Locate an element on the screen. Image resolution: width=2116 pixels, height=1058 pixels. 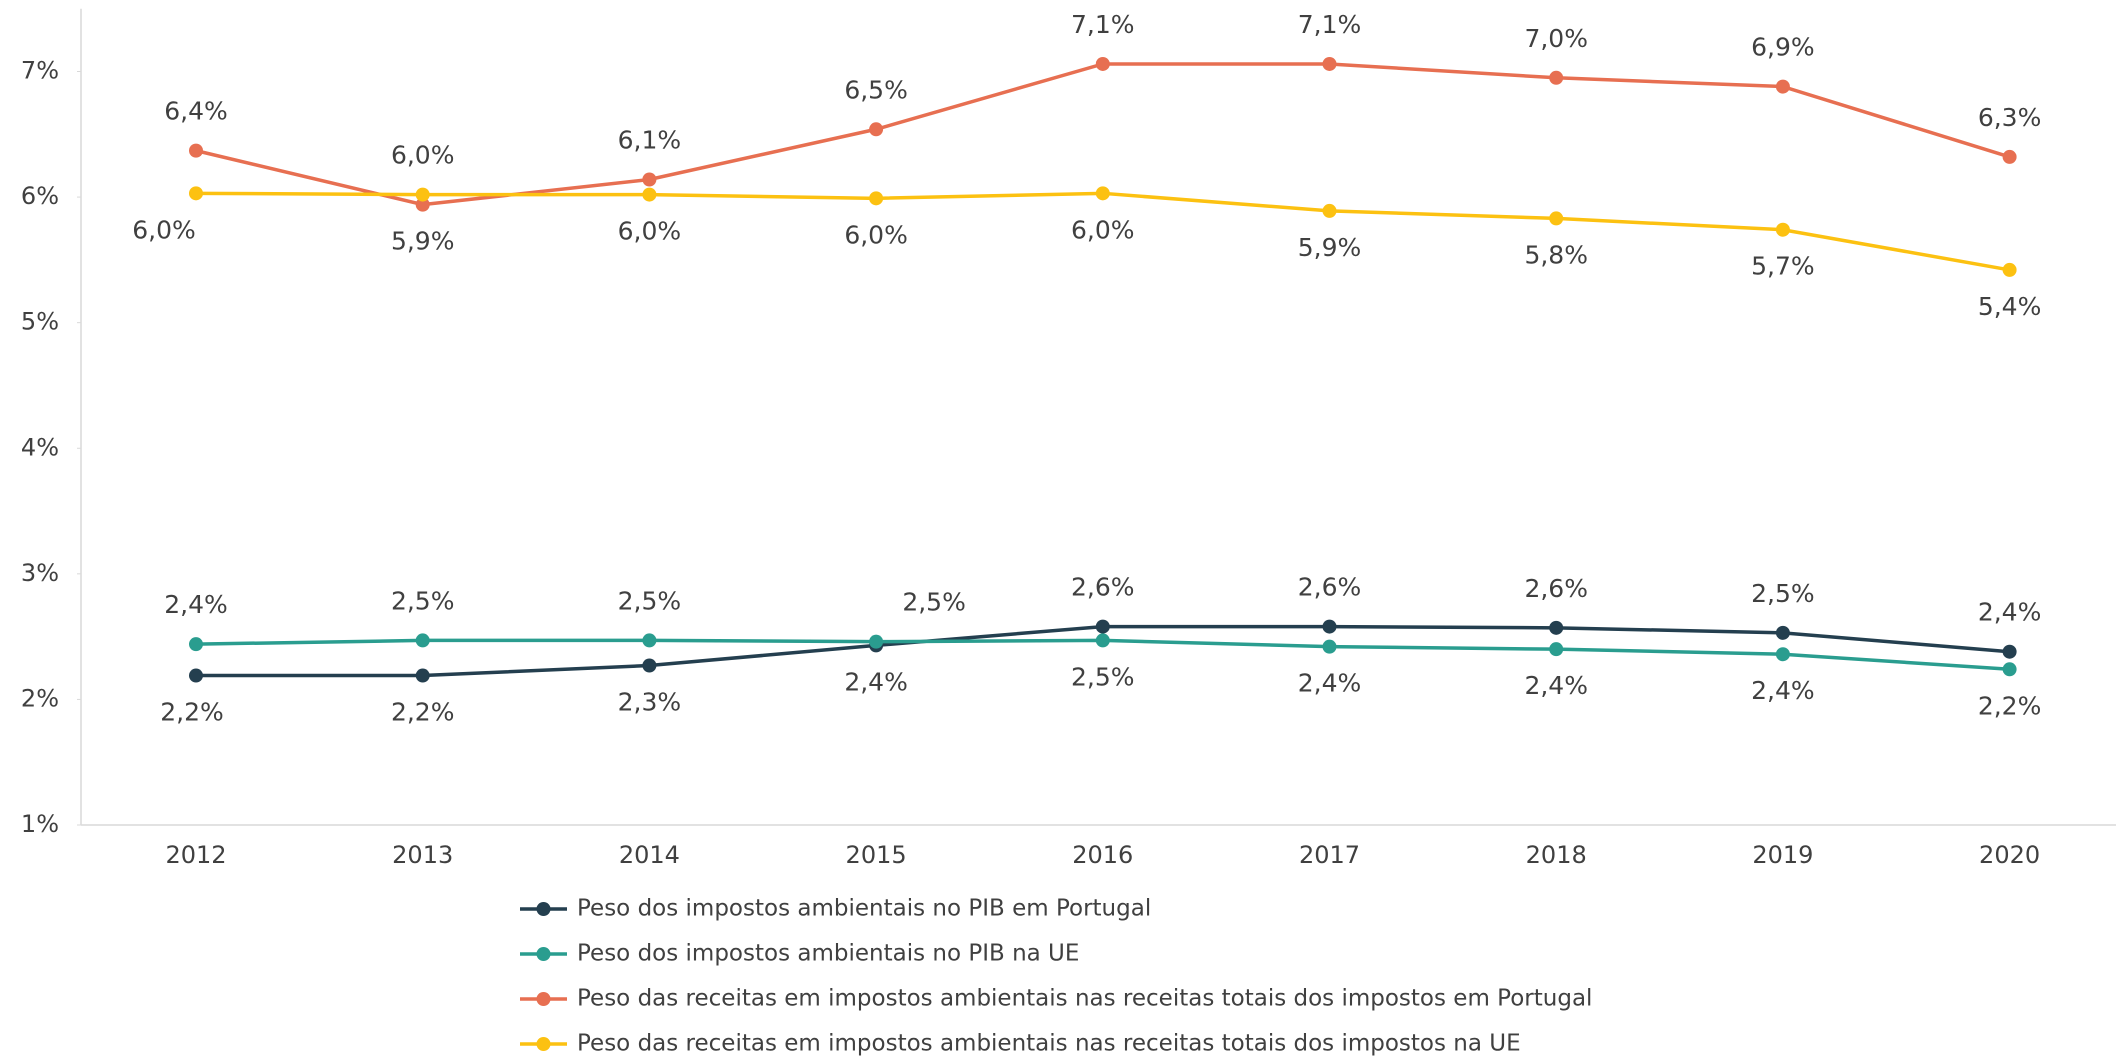
data-label: 7,0% is located at coordinates (1556, 38).